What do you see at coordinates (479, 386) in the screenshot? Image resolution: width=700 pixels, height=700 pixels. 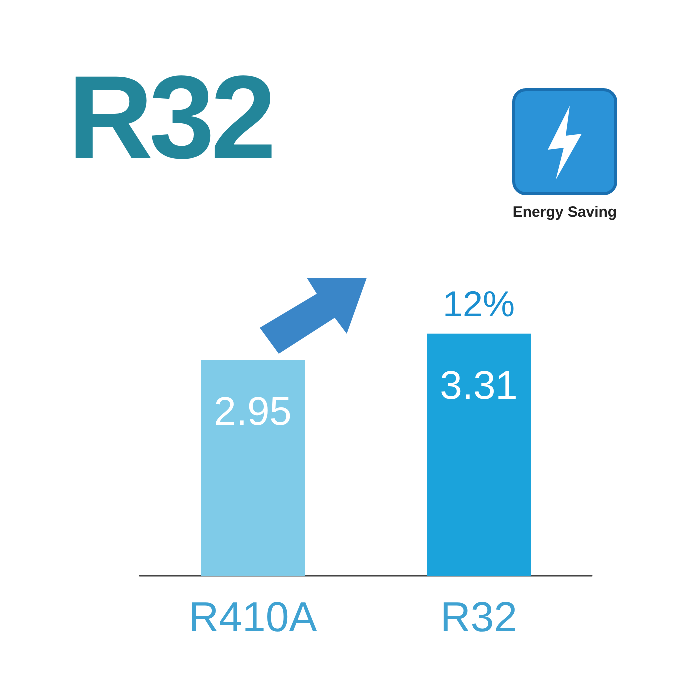 I see `data-label: 3.31` at bounding box center [479, 386].